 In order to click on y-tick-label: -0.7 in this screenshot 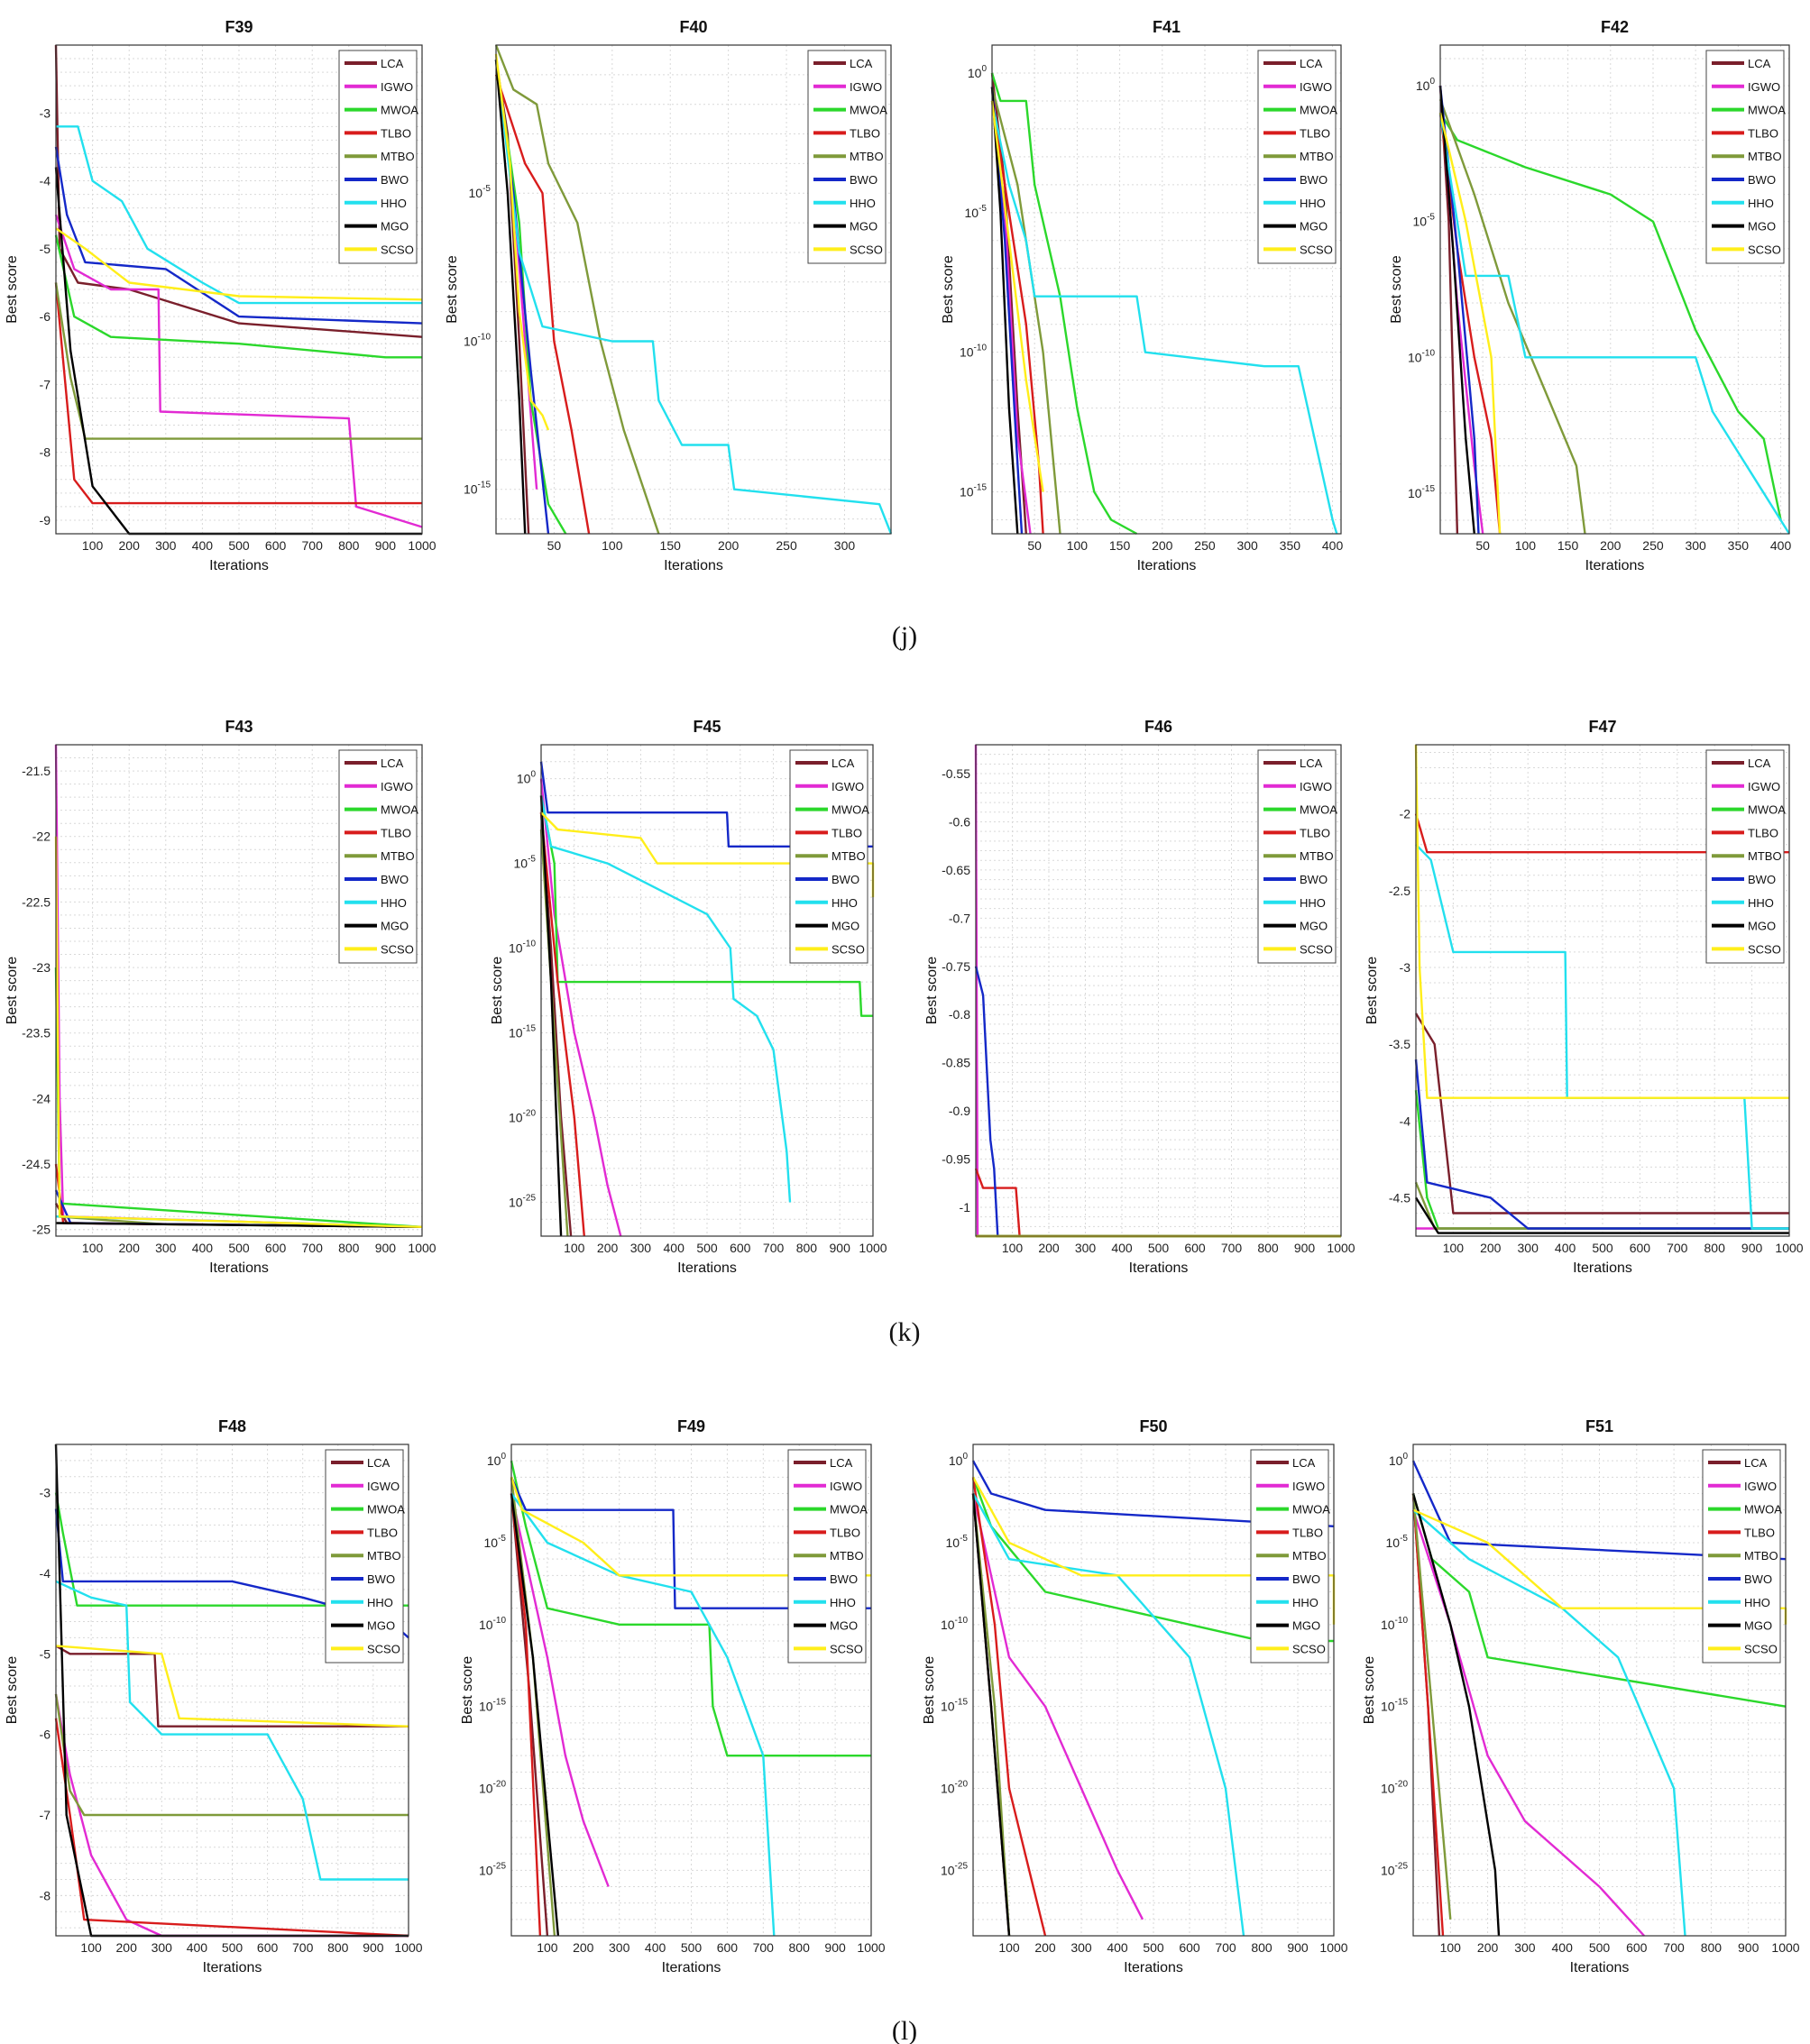, I will do `click(959, 918)`.